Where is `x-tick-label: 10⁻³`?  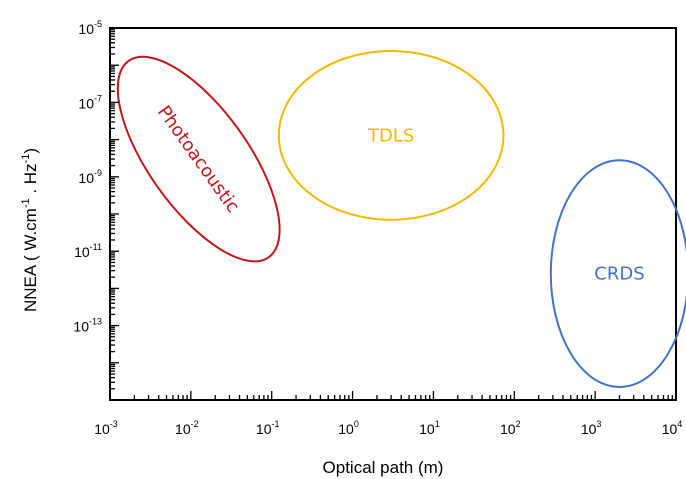
x-tick-label: 10⁻³ is located at coordinates (106, 428).